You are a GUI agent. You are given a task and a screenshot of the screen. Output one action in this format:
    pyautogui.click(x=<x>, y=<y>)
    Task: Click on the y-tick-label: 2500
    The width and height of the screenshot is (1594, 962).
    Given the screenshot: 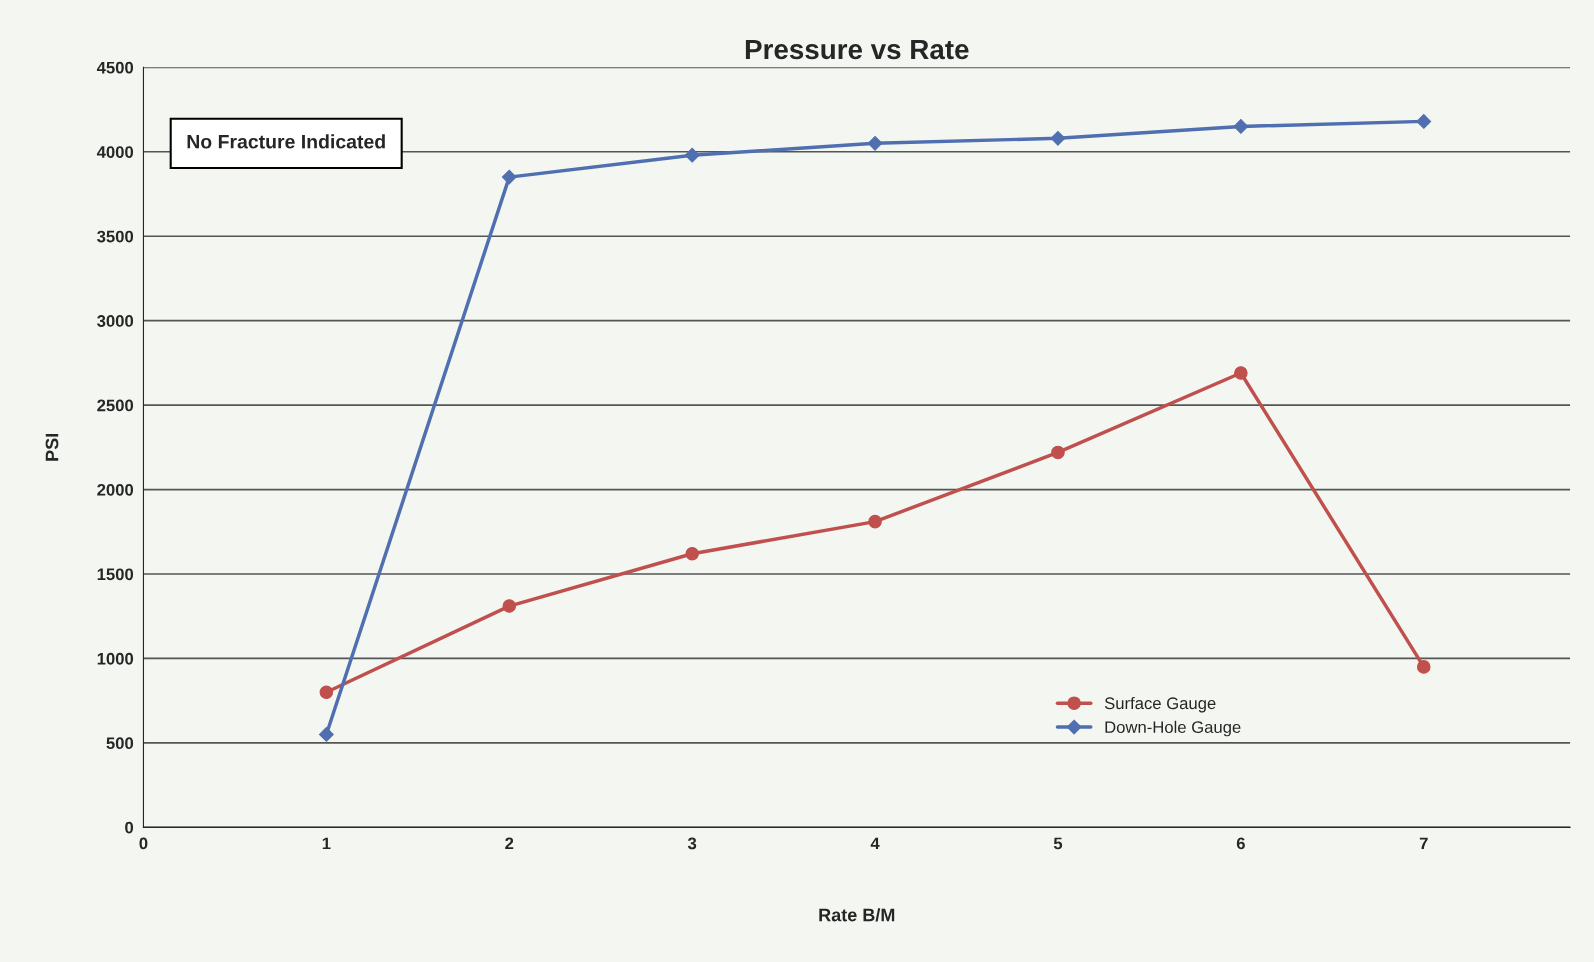 What is the action you would take?
    pyautogui.click(x=115, y=405)
    